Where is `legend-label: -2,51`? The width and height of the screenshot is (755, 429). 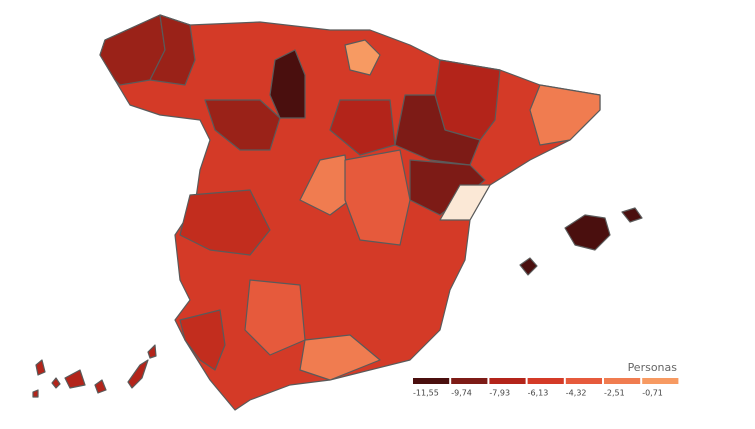
legend-label: -2,51 is located at coordinates (614, 393).